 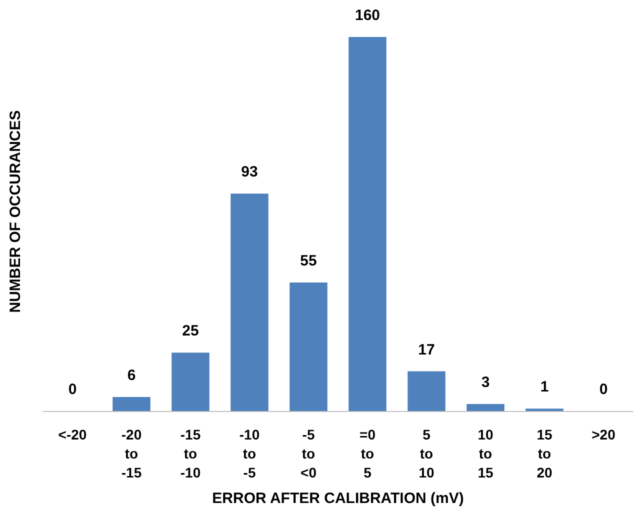 I want to click on x-tick-label: -20 to -15, so click(x=131, y=453).